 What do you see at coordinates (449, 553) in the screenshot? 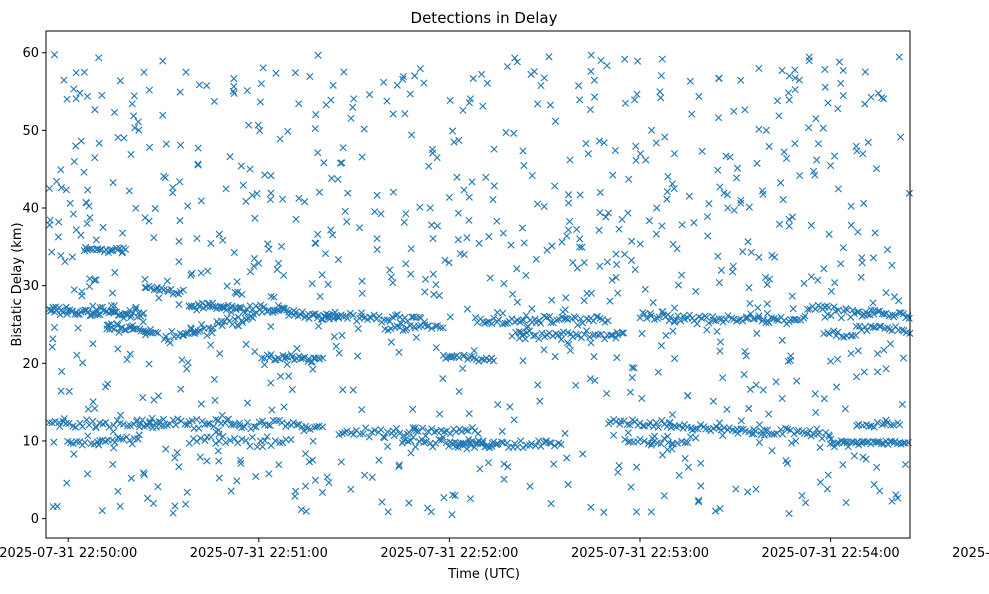
I see `x-tick-label: 2025-07-31 22:52:00` at bounding box center [449, 553].